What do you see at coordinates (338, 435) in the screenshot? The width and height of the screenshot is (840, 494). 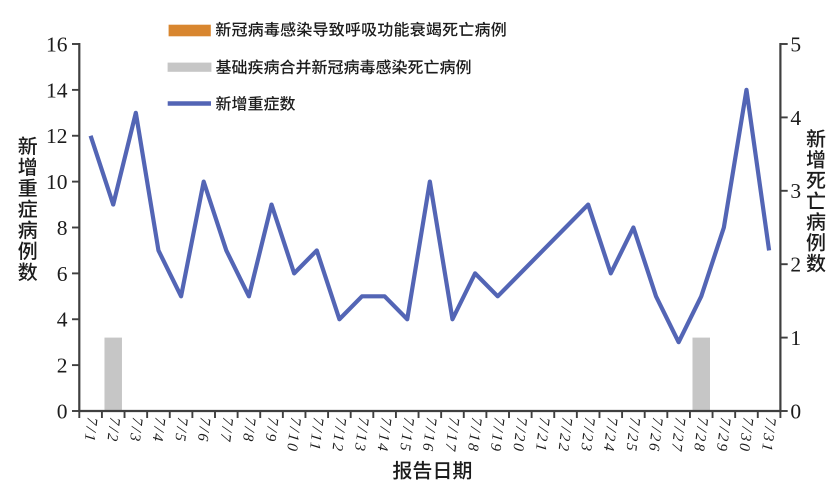 I see `svg-text: 7/12` at bounding box center [338, 435].